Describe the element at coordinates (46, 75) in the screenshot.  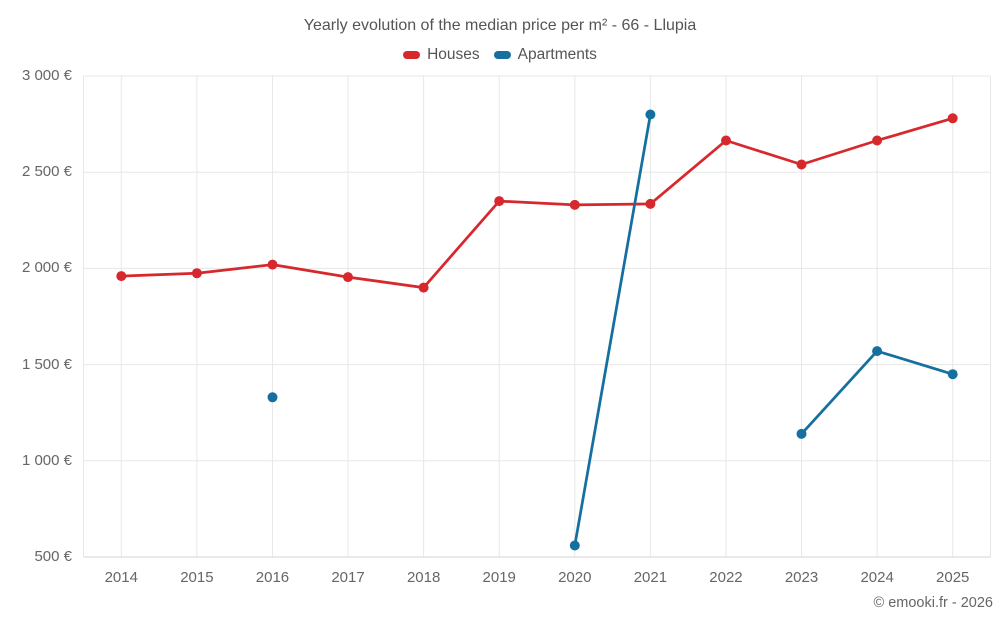
I see `y-axis-tick-3000: 3 000 €` at that location.